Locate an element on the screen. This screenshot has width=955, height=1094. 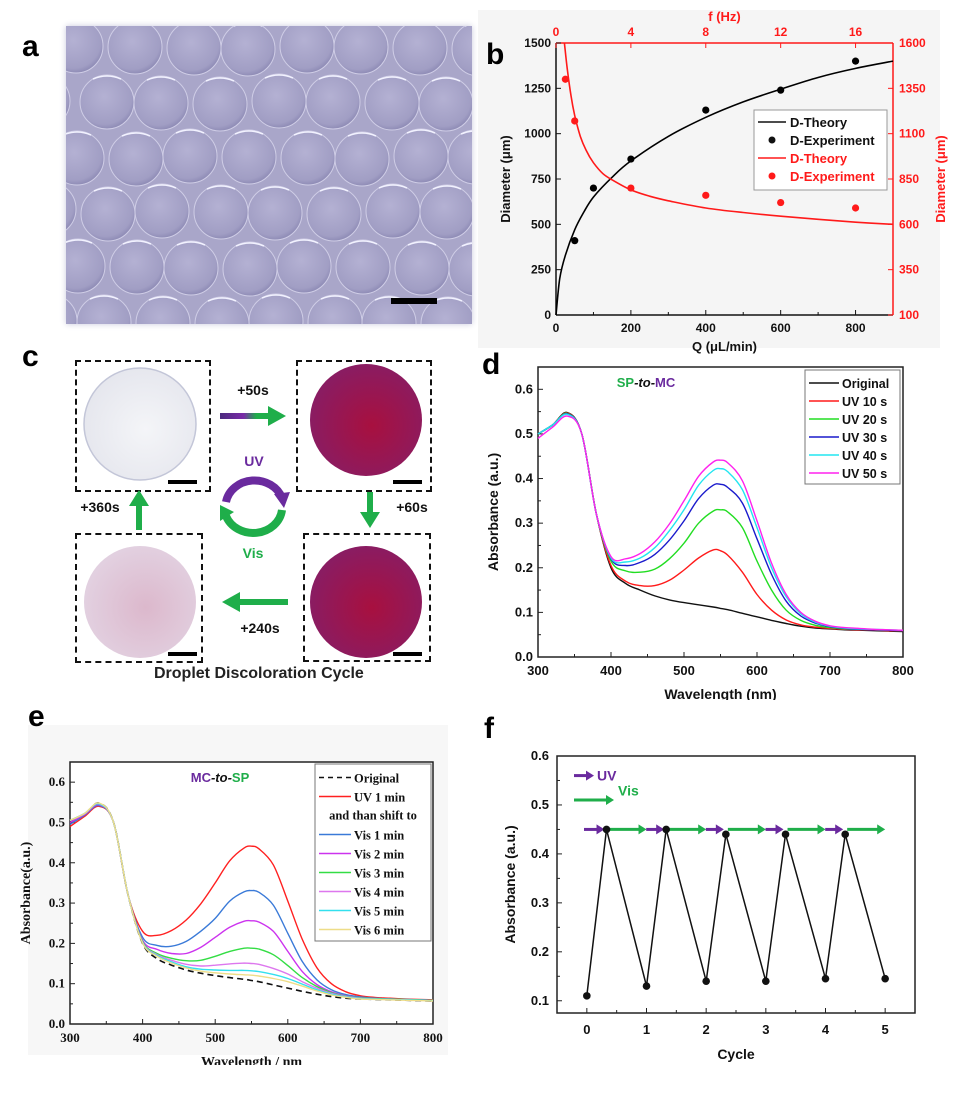
y-tick-label: 0.6 is located at coordinates (524, 388).